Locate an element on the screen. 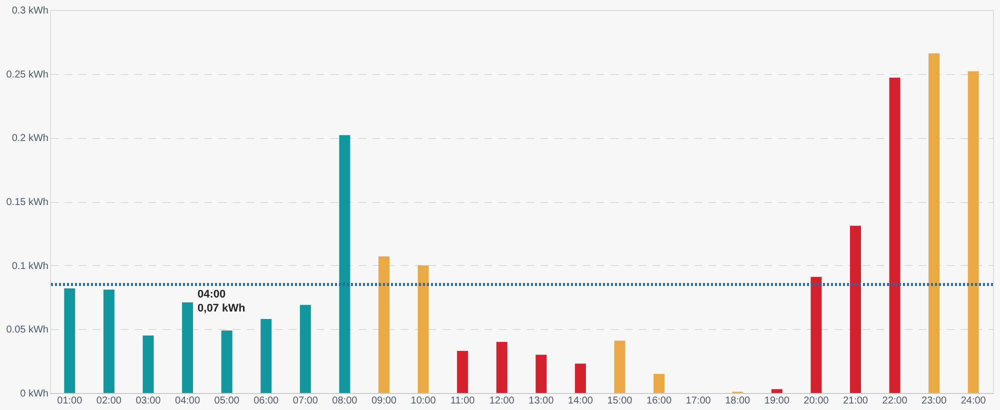 This screenshot has height=410, width=1000. x-tick-label: 06:00 is located at coordinates (267, 401).